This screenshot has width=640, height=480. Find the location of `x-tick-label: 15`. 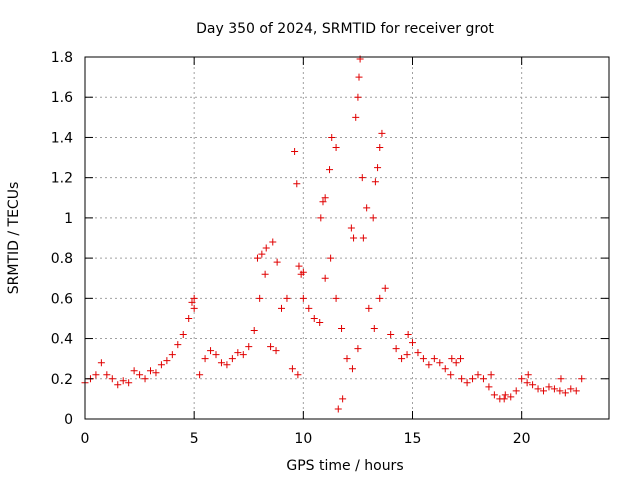

x-tick-label: 15 is located at coordinates (413, 439).